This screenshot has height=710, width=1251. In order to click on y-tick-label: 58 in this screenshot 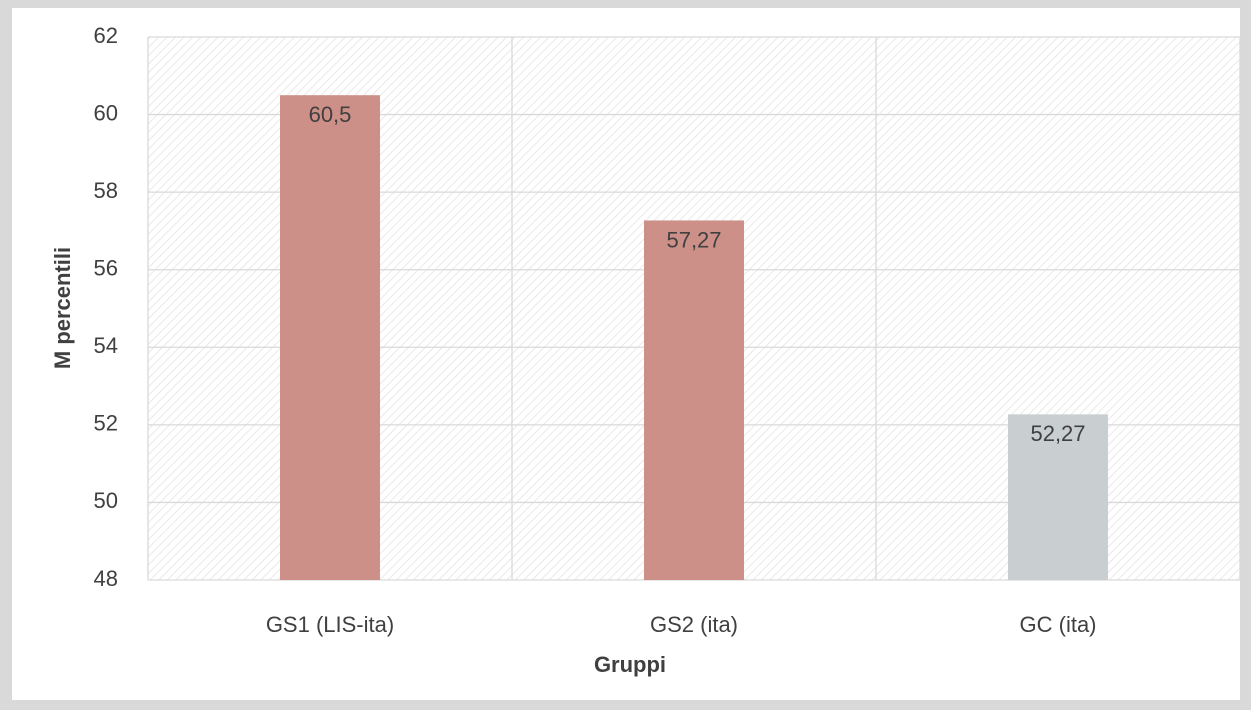, I will do `click(106, 190)`.